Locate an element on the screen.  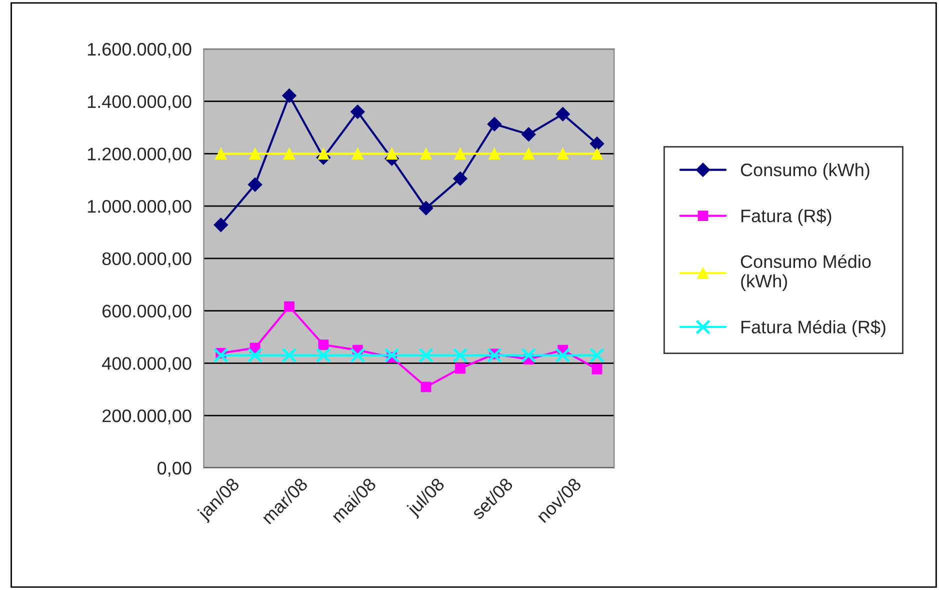
y-tick-label: 800.000,00 is located at coordinates (147, 260).